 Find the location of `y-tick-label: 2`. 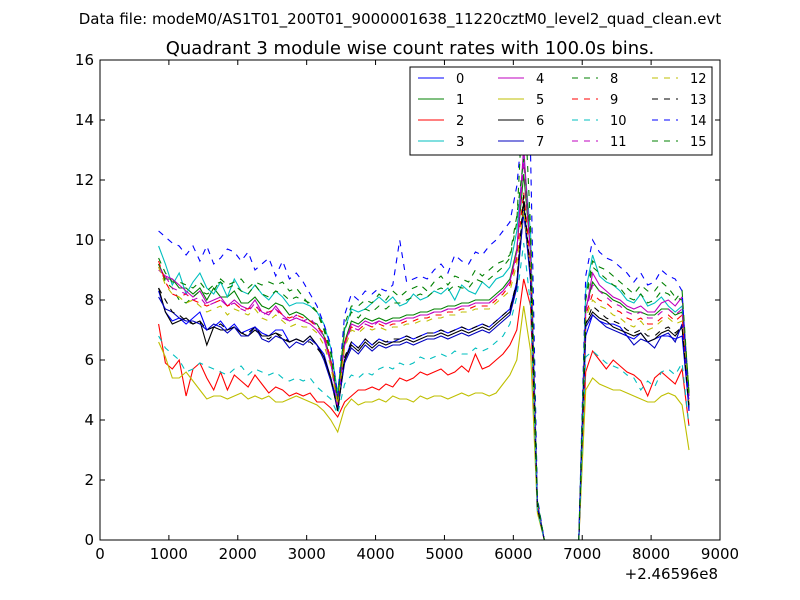

y-tick-label: 2 is located at coordinates (89, 480).